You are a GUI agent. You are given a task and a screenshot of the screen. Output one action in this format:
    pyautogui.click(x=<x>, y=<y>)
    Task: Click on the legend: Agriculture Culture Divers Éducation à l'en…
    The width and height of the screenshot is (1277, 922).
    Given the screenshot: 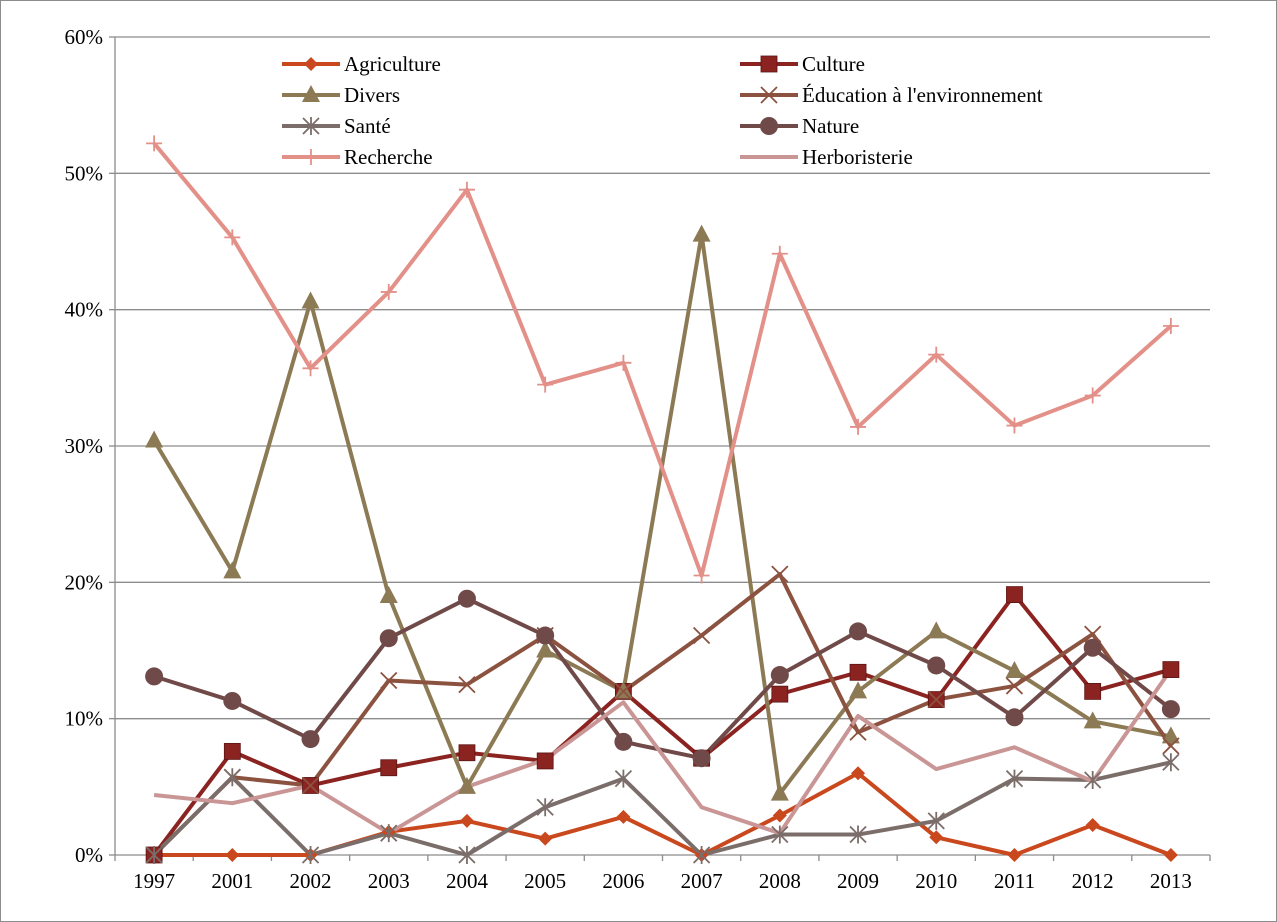 What is the action you would take?
    pyautogui.click(x=662, y=110)
    